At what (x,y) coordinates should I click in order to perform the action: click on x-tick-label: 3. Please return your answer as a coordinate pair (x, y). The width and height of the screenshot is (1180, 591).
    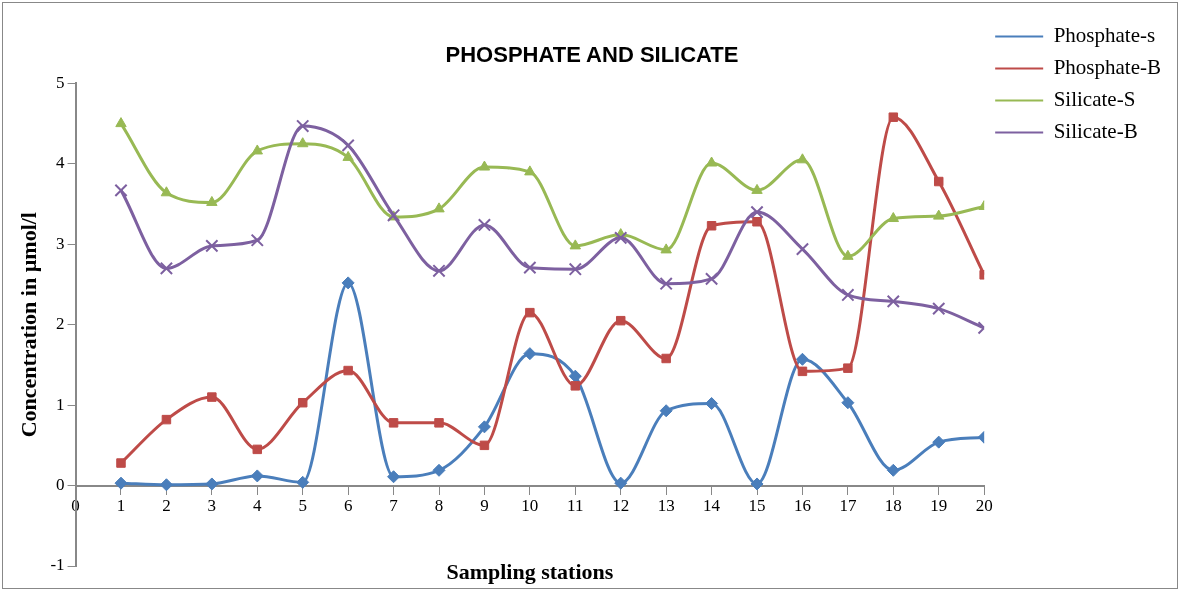
    Looking at the image, I should click on (212, 506).